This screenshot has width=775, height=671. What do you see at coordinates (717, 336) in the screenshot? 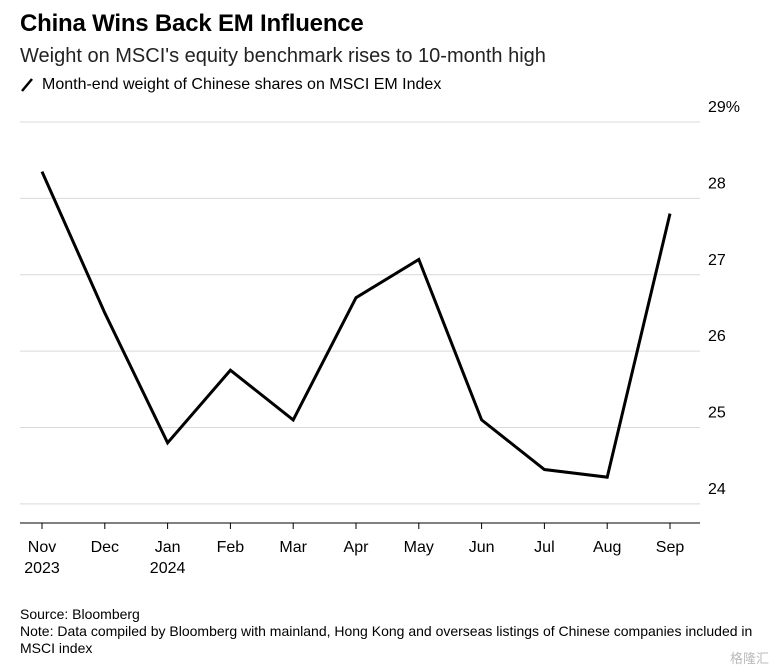
I see `y-tick-label: 26` at bounding box center [717, 336].